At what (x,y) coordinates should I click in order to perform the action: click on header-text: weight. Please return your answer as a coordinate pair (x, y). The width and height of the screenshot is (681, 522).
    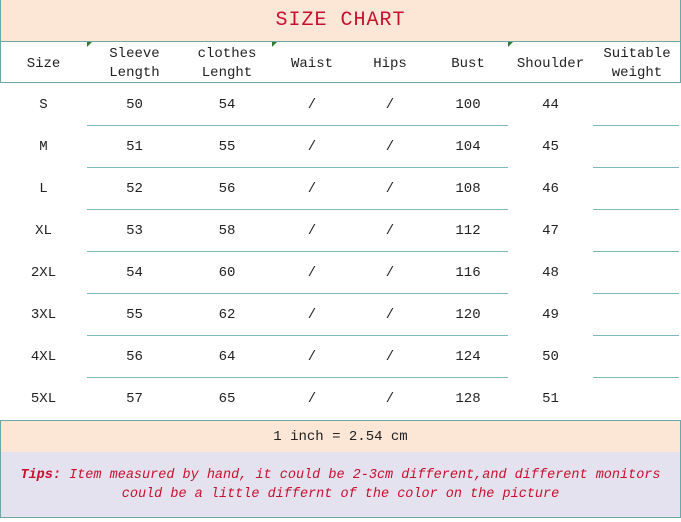
    Looking at the image, I should click on (637, 73).